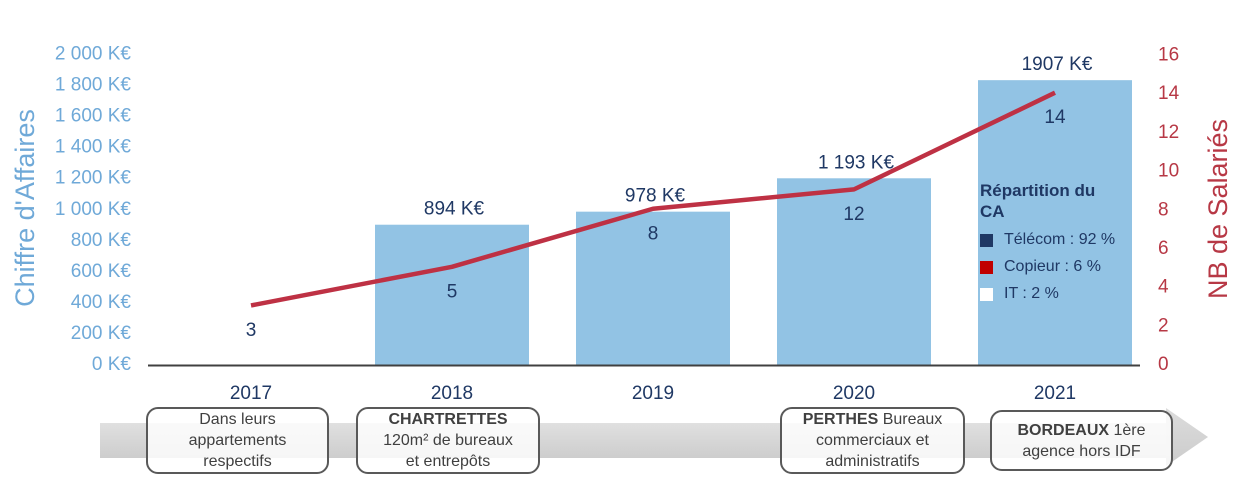 The image size is (1237, 478). I want to click on right-axis-tick-label: 12, so click(1168, 132).